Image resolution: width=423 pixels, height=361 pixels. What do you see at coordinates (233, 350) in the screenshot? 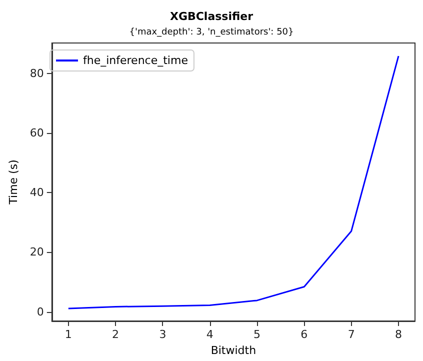
I see `x-axis-title: Bitwidth` at bounding box center [233, 350].